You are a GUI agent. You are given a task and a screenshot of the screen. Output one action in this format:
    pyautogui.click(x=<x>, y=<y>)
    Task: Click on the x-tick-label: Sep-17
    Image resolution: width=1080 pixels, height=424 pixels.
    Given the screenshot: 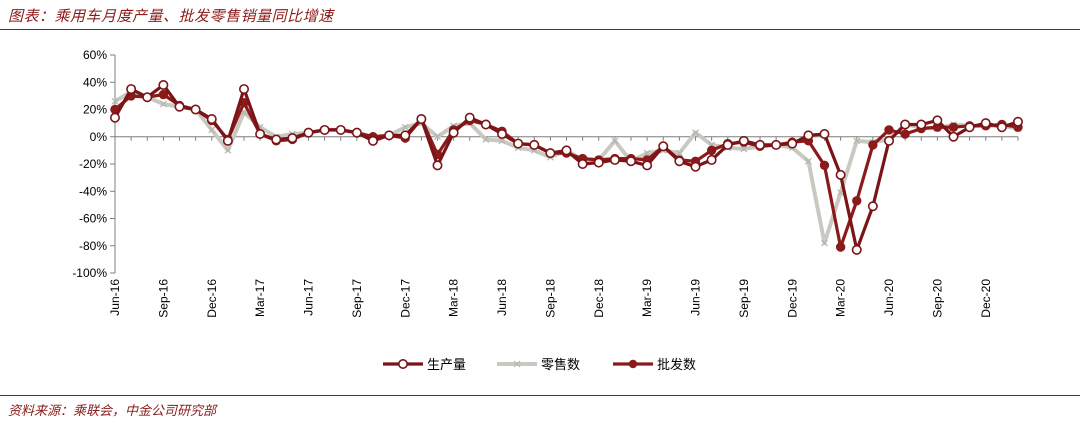 What is the action you would take?
    pyautogui.click(x=357, y=298)
    